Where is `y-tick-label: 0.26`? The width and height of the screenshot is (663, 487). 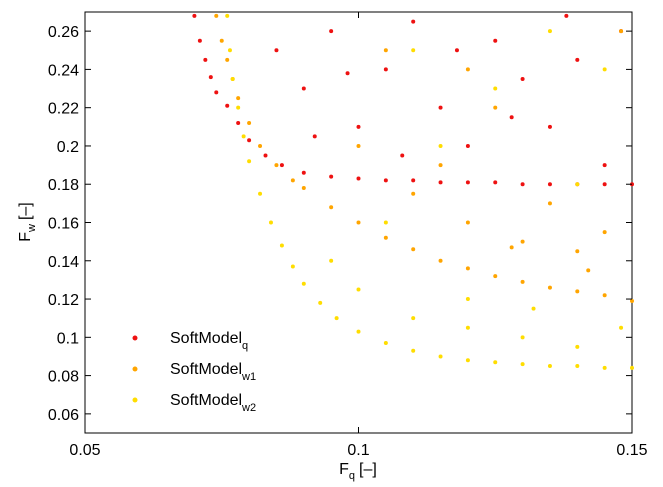 y-tick-label: 0.26 is located at coordinates (63, 32).